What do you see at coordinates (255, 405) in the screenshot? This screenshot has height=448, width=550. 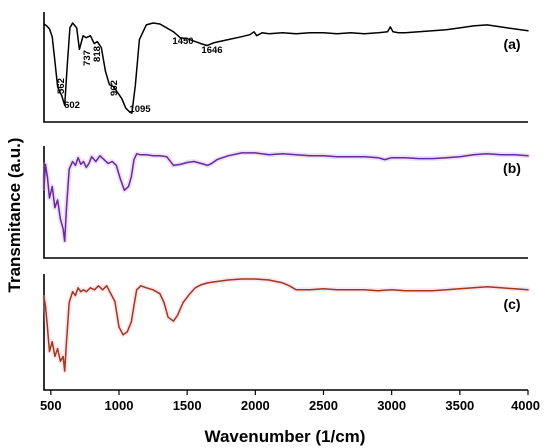 I see `x-tick-label: 2000` at bounding box center [255, 405].